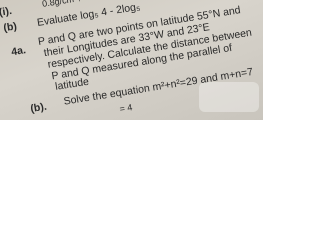 The image size is (320, 240). Describe the element at coordinates (229, 97) in the screenshot. I see `watermark` at that location.